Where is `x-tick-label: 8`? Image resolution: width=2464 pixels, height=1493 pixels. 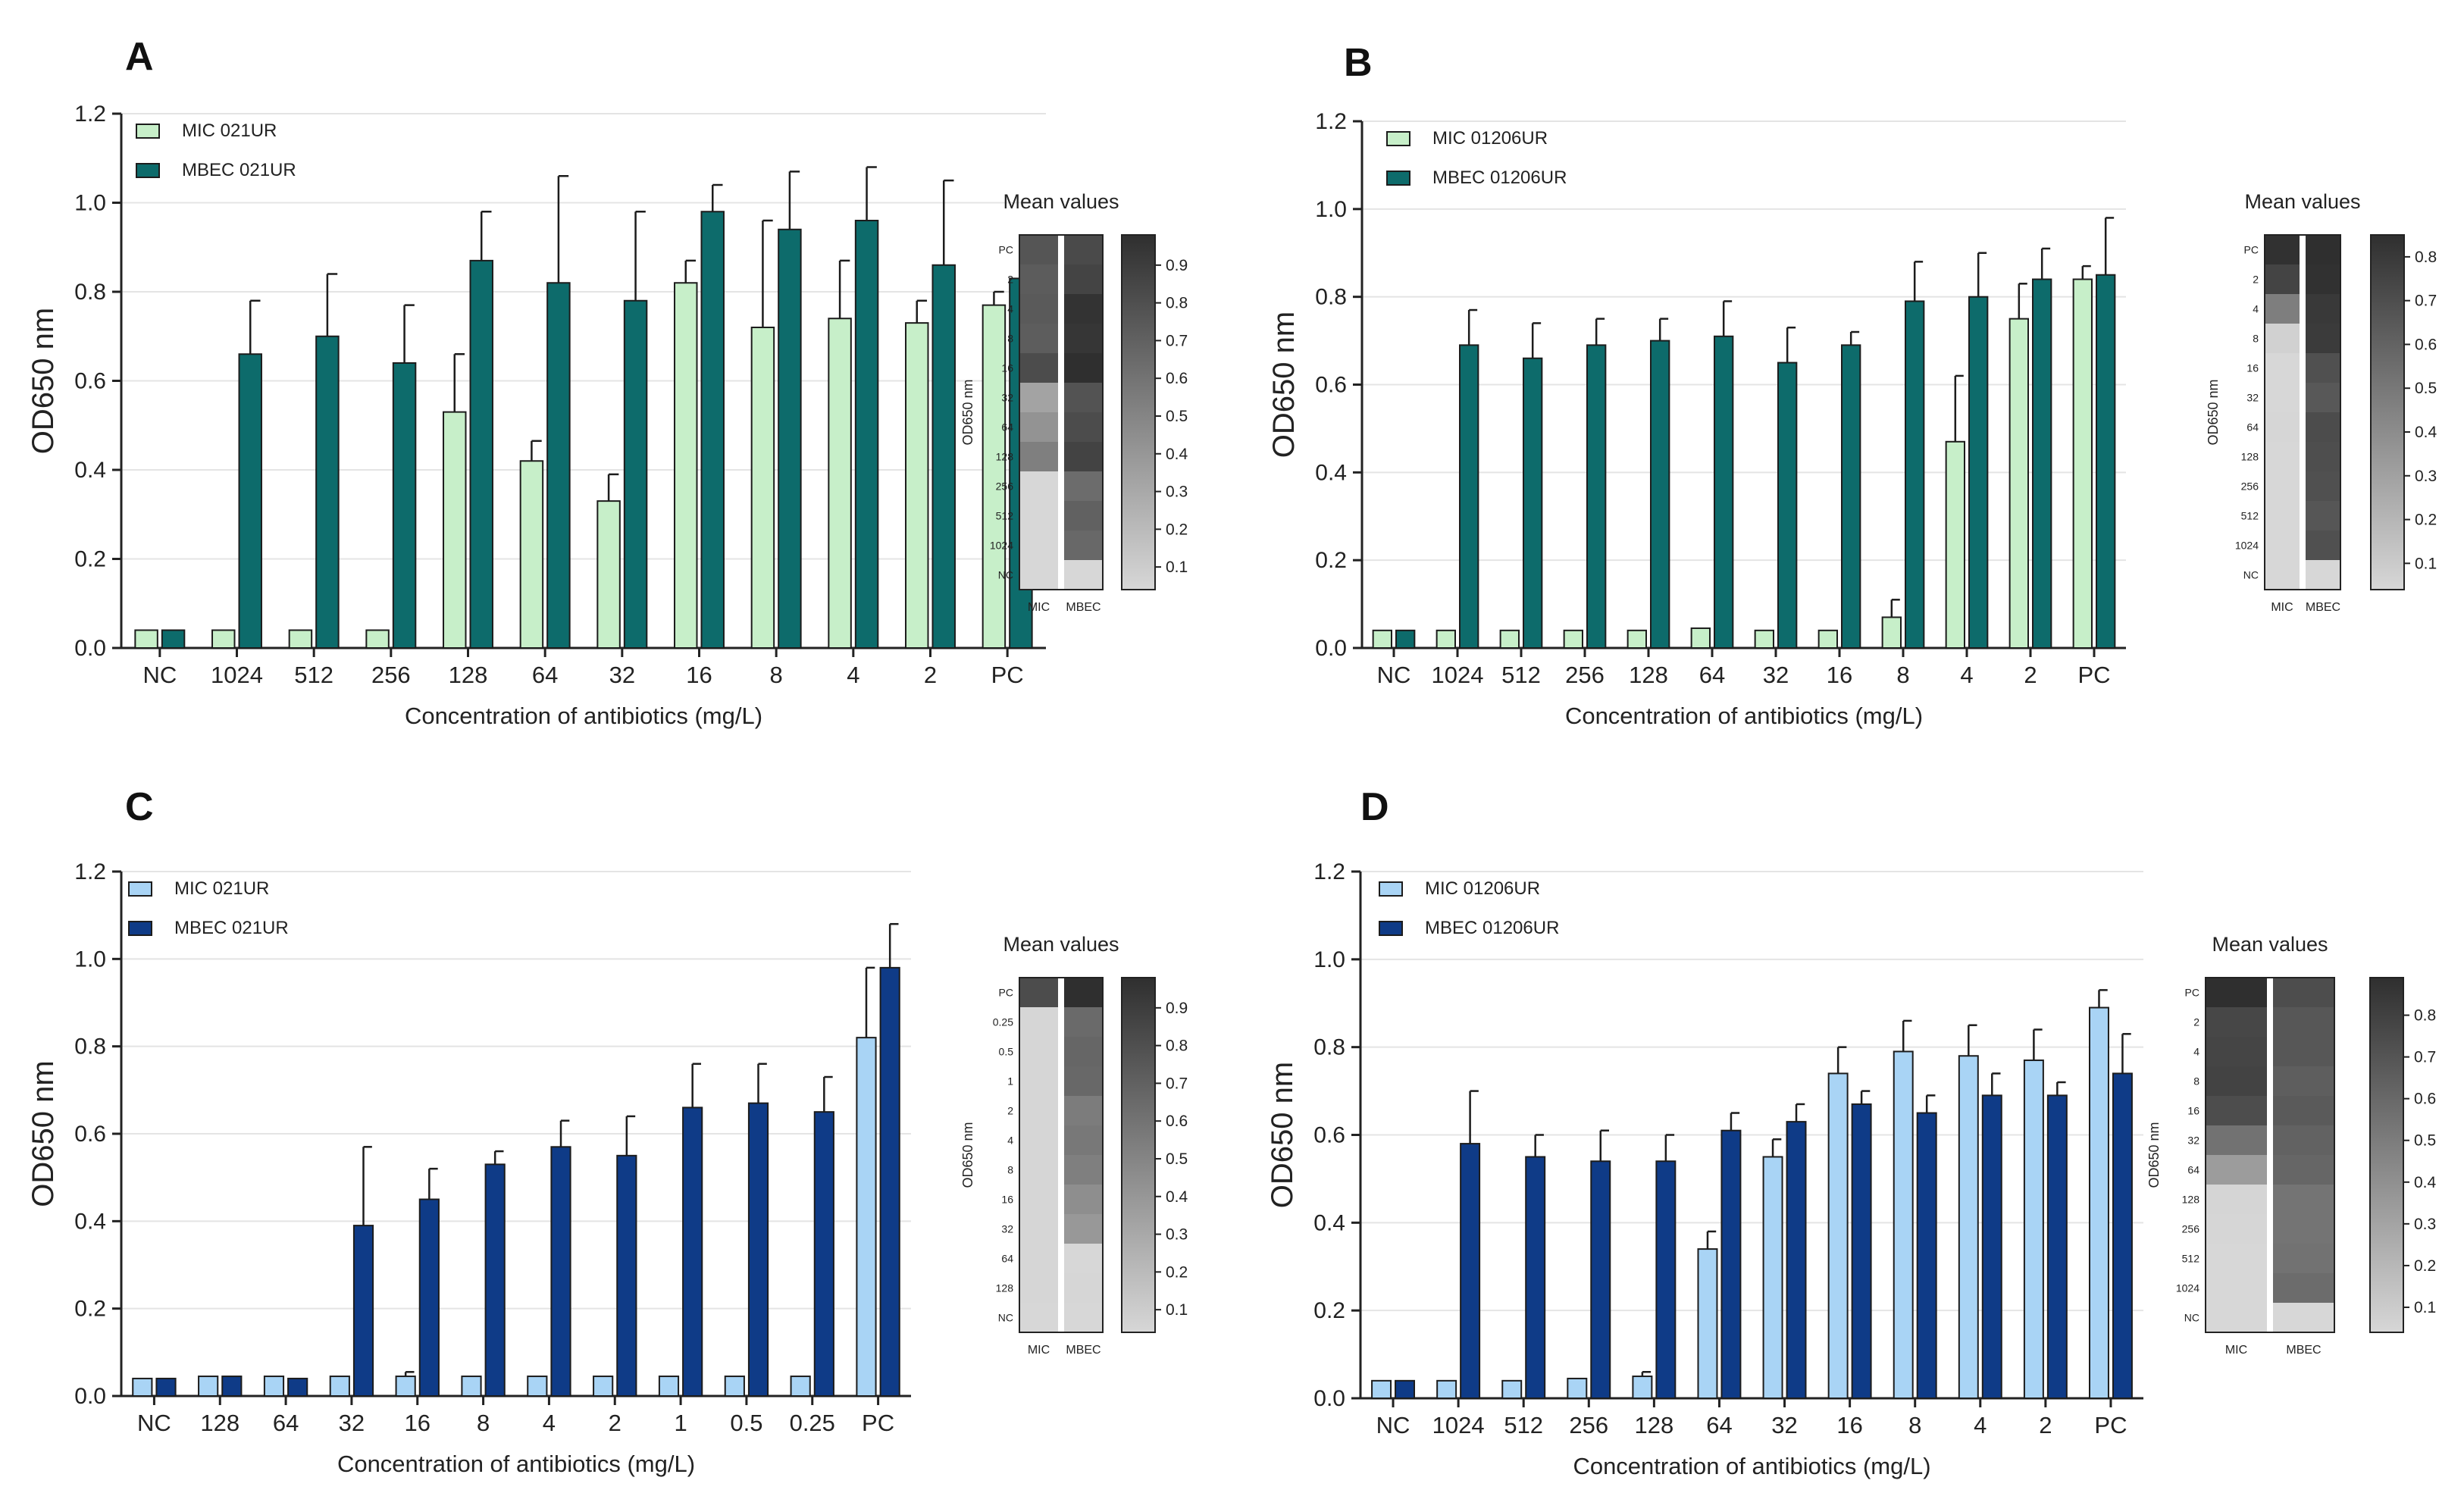 x-tick-label: 8 is located at coordinates (483, 1423).